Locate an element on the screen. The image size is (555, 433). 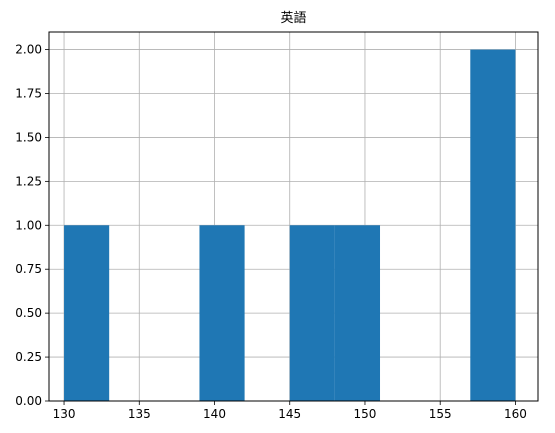
x-tick-label: 135 is located at coordinates (139, 414).